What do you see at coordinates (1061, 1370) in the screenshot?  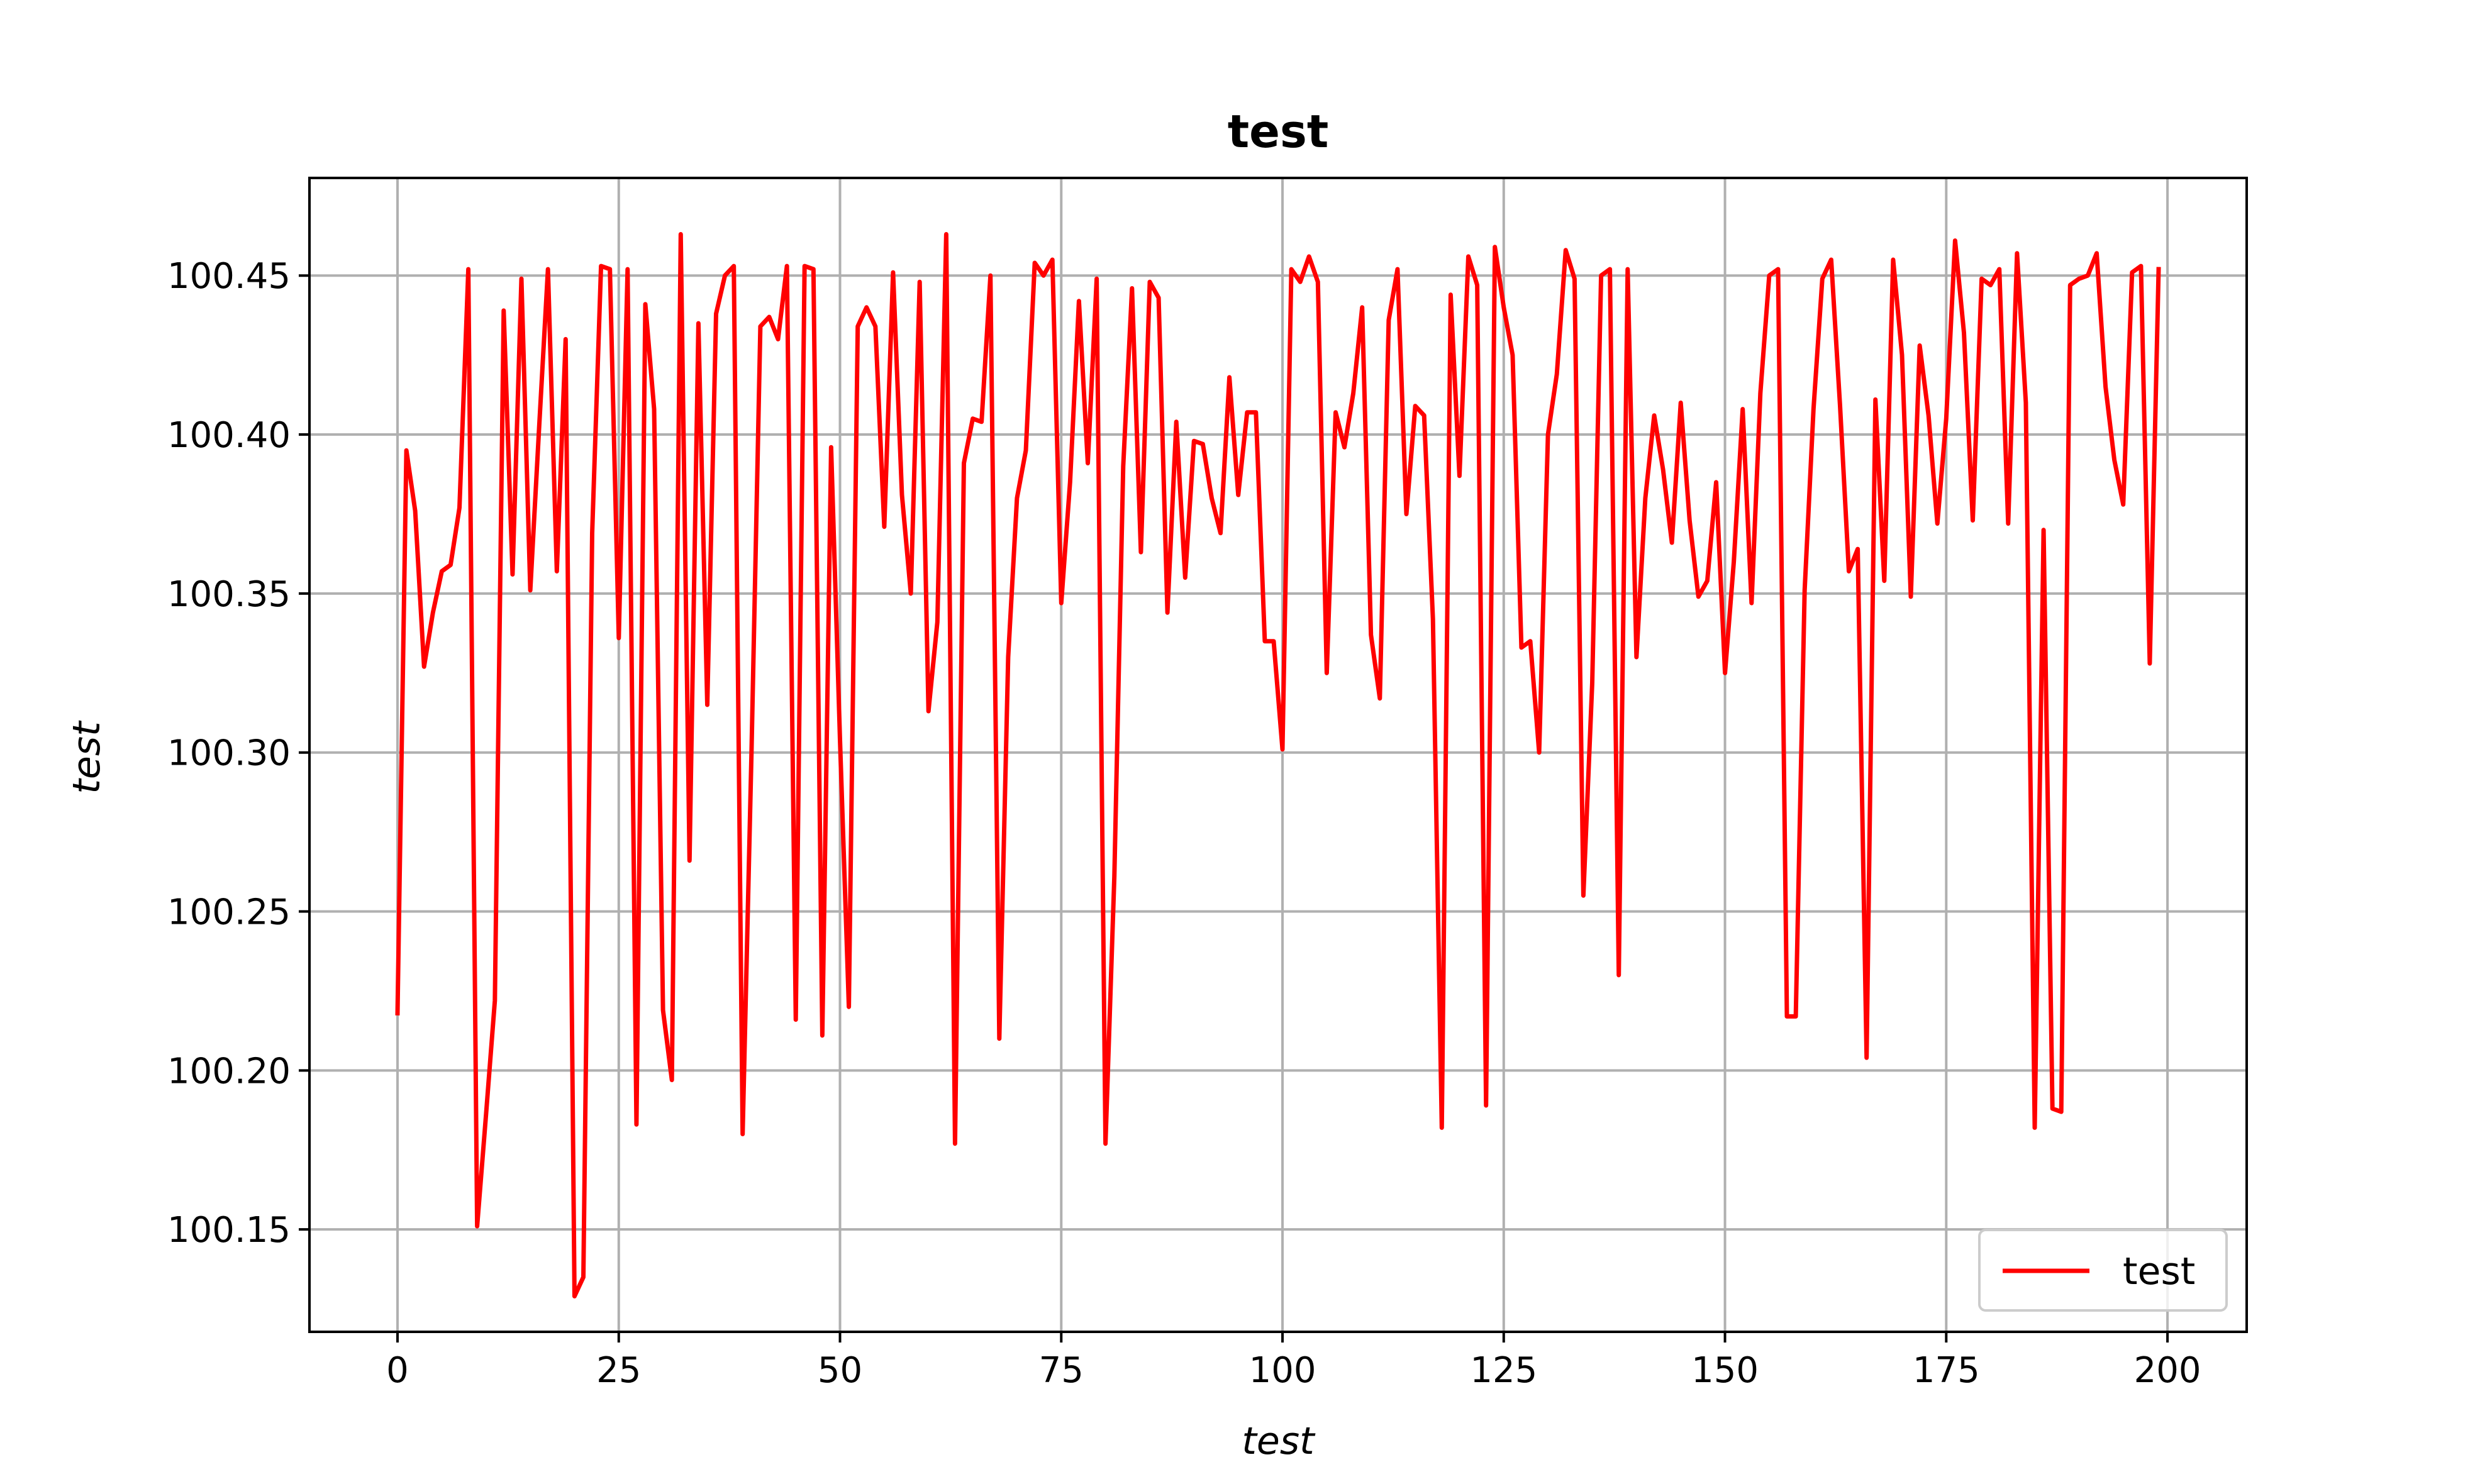 I see `x-tick-label: 75` at bounding box center [1061, 1370].